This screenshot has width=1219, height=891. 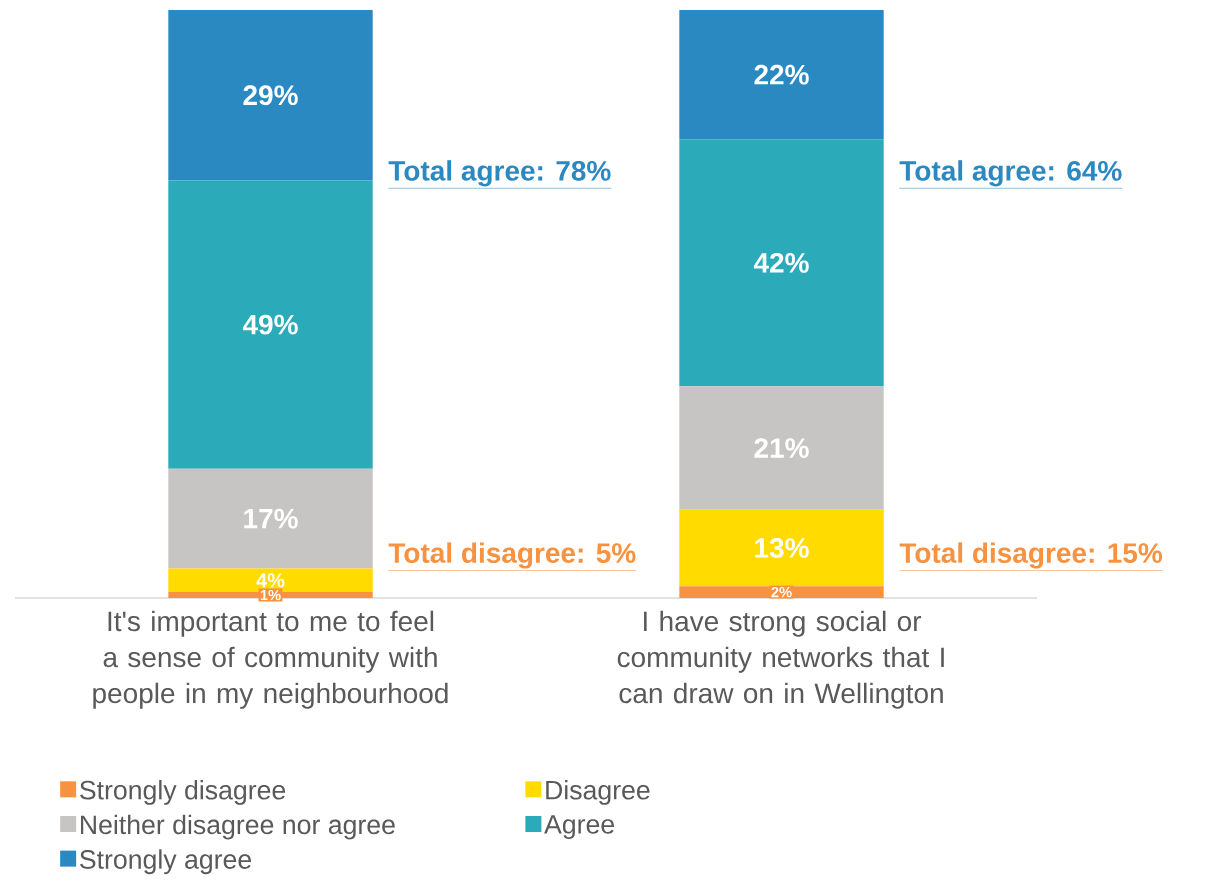 What do you see at coordinates (780, 659) in the screenshot?
I see `x-tick-label: I have strong social or community networks that I can draw on in Wellington` at bounding box center [780, 659].